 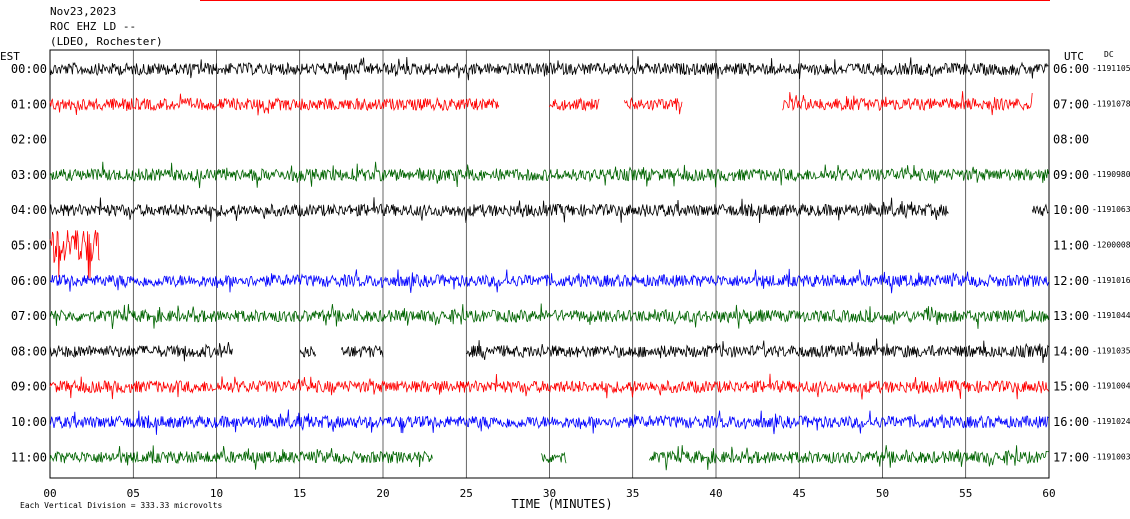 I want to click on est-label-10:00: 10:00, so click(x=29, y=422).